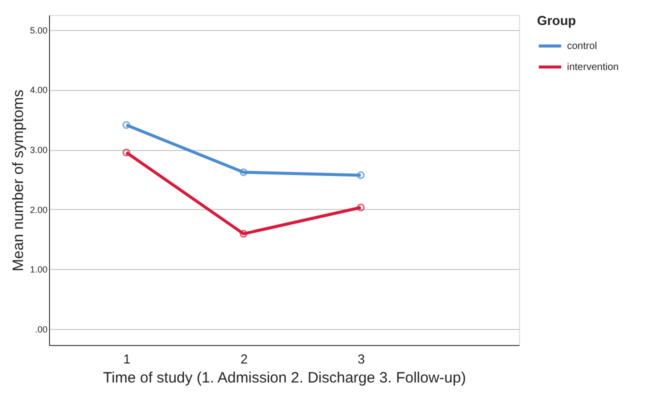 This screenshot has width=649, height=417. What do you see at coordinates (361, 359) in the screenshot?
I see `x-tick-label: 3` at bounding box center [361, 359].